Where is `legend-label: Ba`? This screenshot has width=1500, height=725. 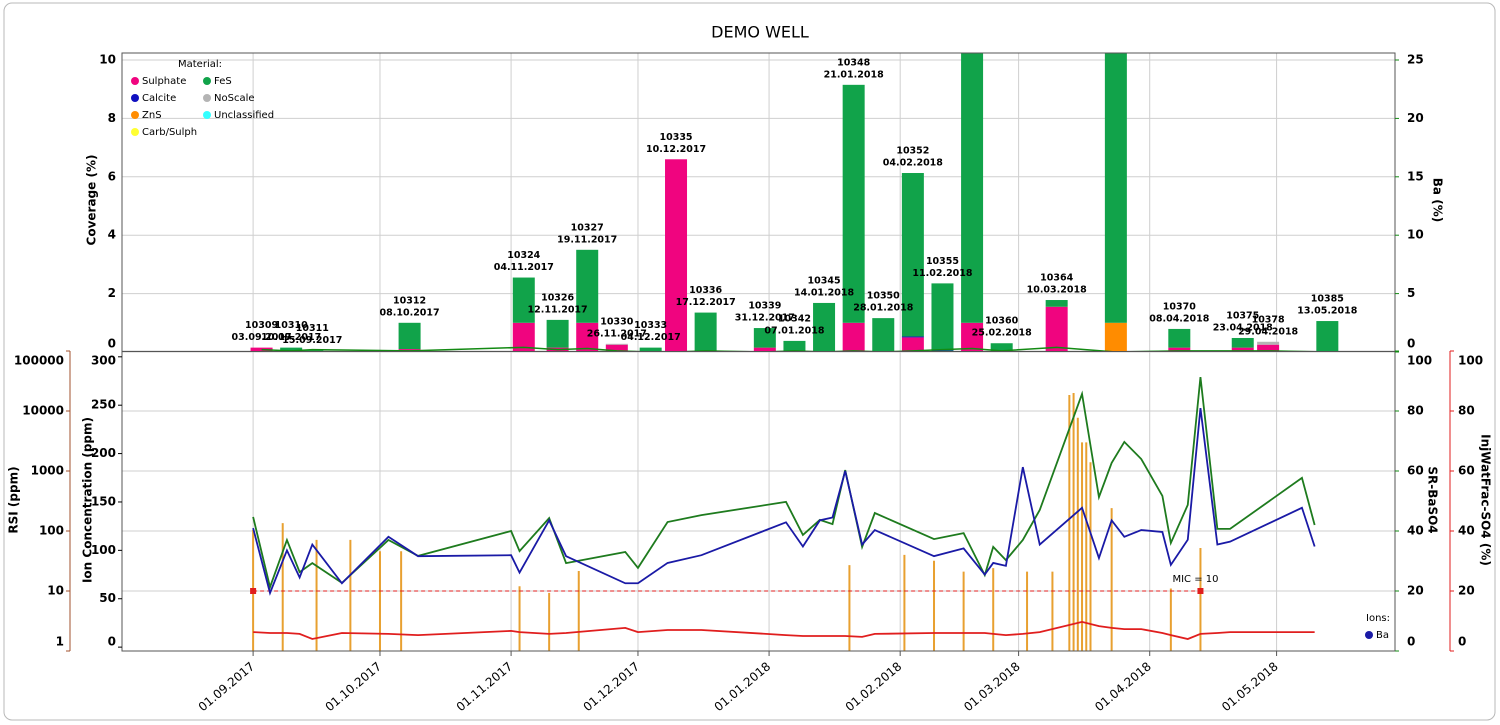
legend-label: Ba is located at coordinates (1382, 635).